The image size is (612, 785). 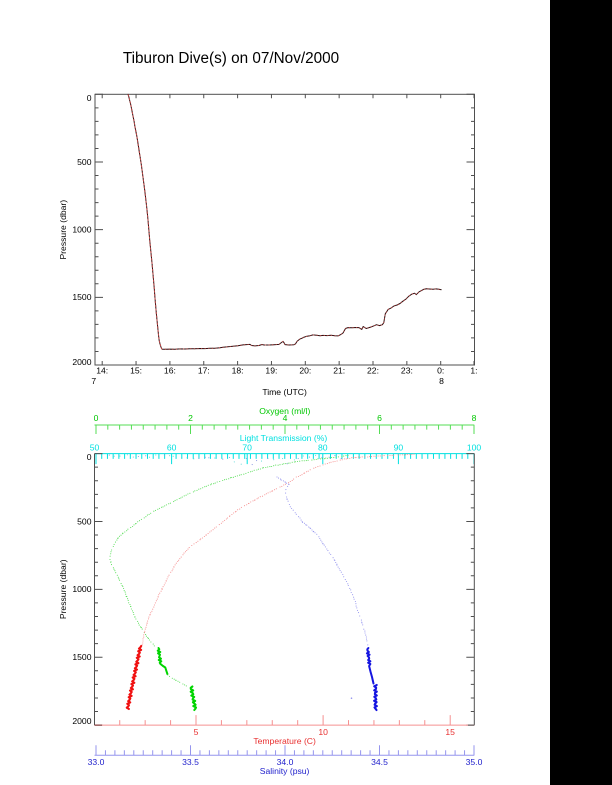 What do you see at coordinates (93, 381) in the screenshot?
I see `svg-text: 7` at bounding box center [93, 381].